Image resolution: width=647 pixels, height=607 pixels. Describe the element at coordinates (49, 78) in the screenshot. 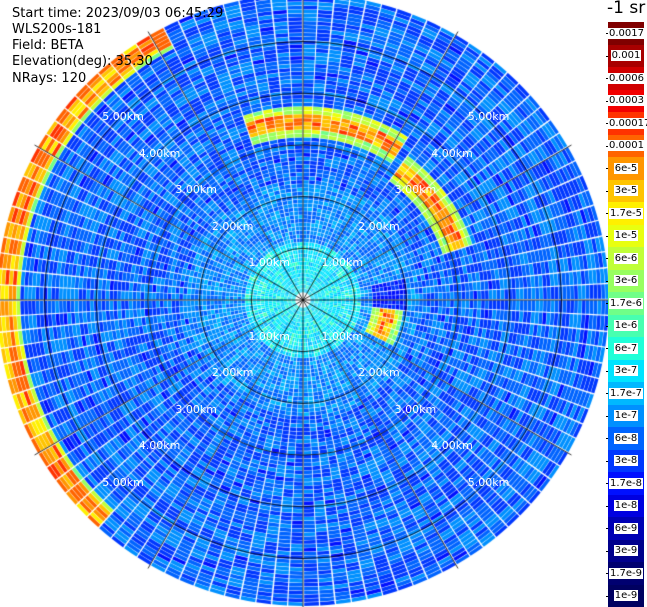

I see `nrays-text: NRays: 120` at that location.